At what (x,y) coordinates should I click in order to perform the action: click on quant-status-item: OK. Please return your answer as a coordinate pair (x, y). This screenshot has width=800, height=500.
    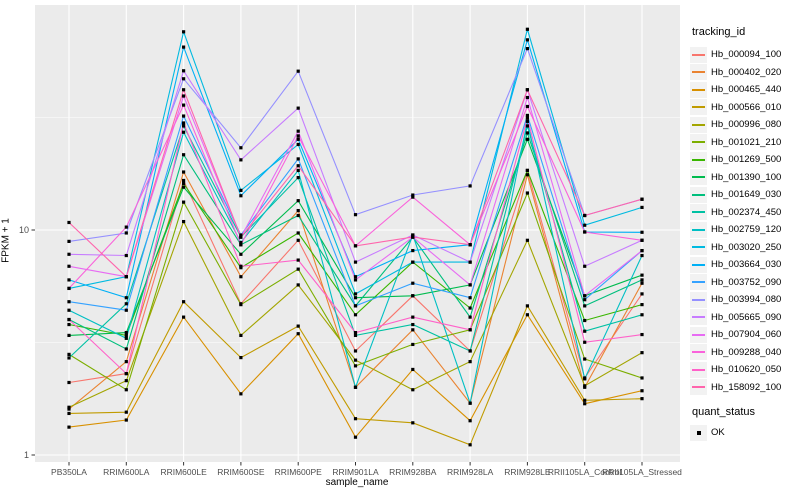
    Looking at the image, I should click on (744, 433).